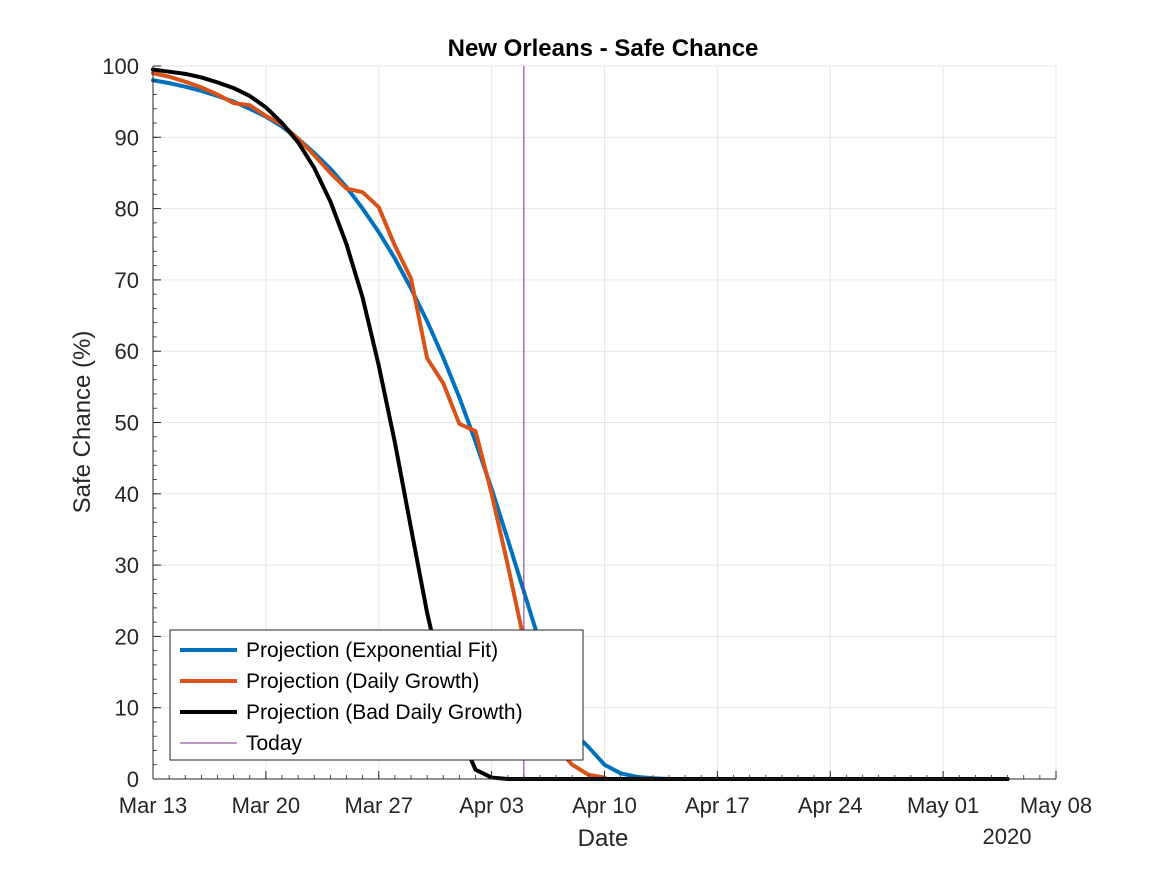 This screenshot has width=1167, height=875. What do you see at coordinates (379, 805) in the screenshot?
I see `x-tick-label: Mar 27` at bounding box center [379, 805].